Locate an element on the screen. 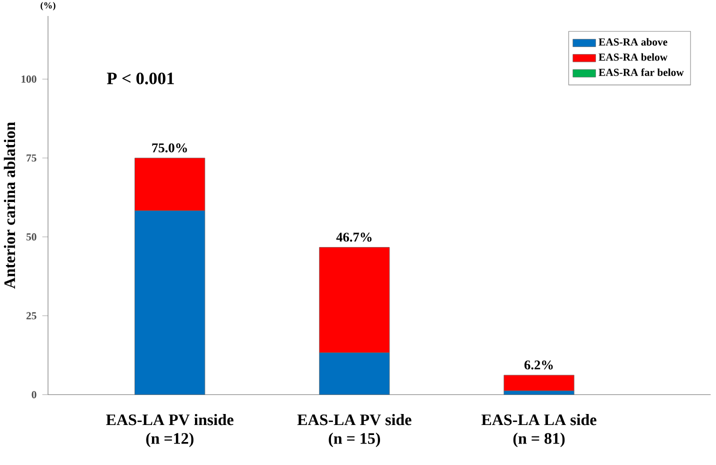  bar is located at coordinates (539, 382).